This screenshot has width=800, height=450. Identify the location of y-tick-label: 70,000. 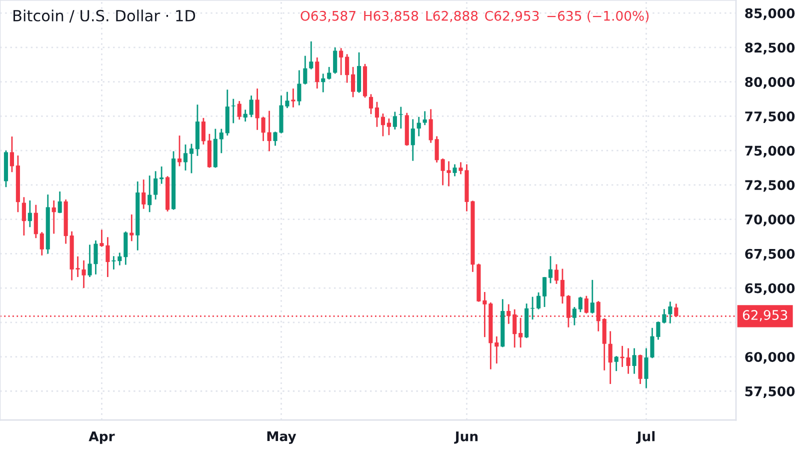
(770, 220).